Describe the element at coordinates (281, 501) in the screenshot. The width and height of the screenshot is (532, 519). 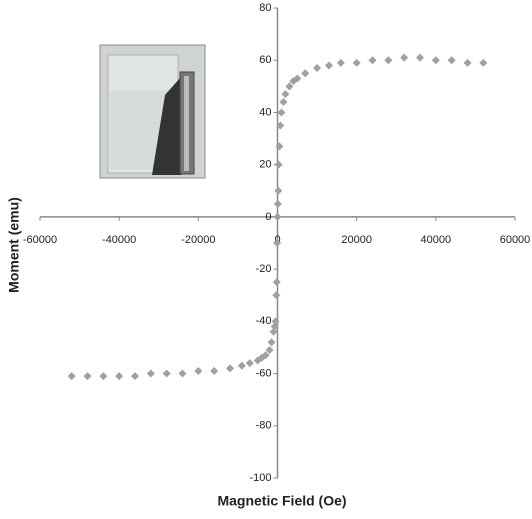
I see `x-axis-title: Magnetic Field (Oe)` at that location.